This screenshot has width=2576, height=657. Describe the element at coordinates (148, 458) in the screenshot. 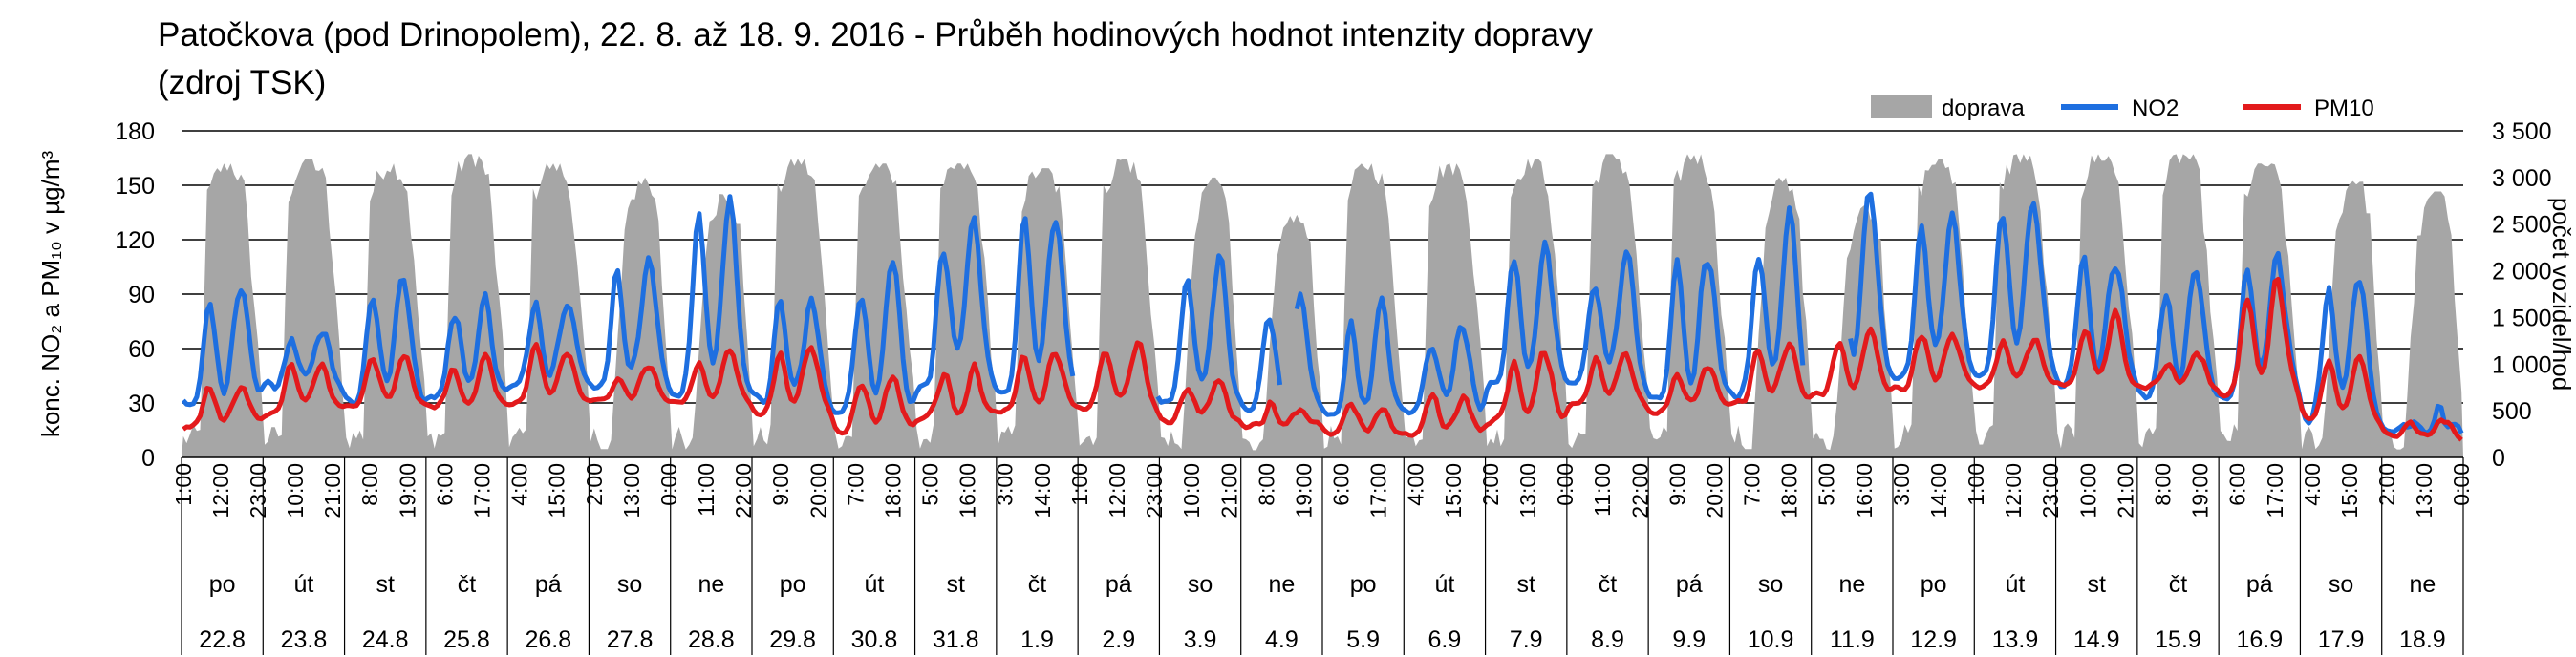

I see `y-left-tick-label: 0` at that location.